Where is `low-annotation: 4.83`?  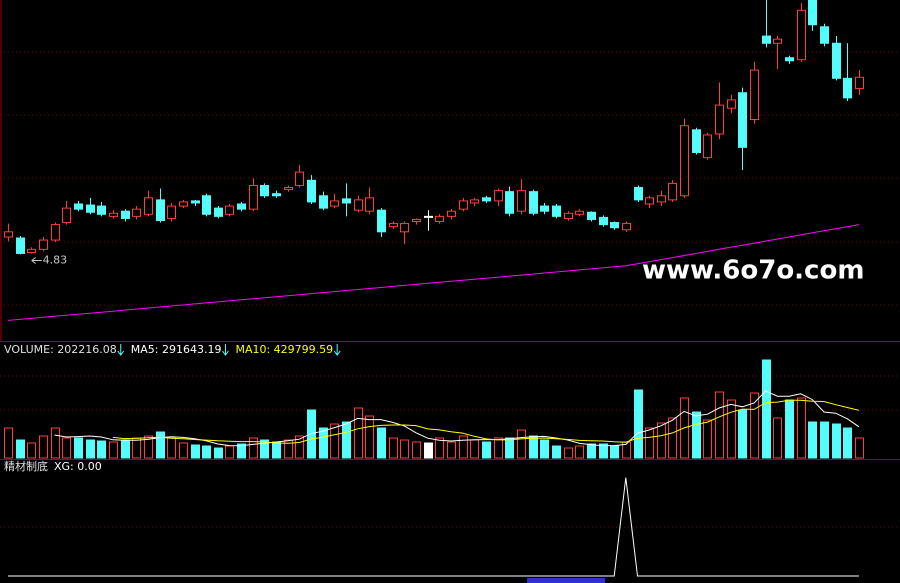 low-annotation: 4.83 is located at coordinates (55, 259).